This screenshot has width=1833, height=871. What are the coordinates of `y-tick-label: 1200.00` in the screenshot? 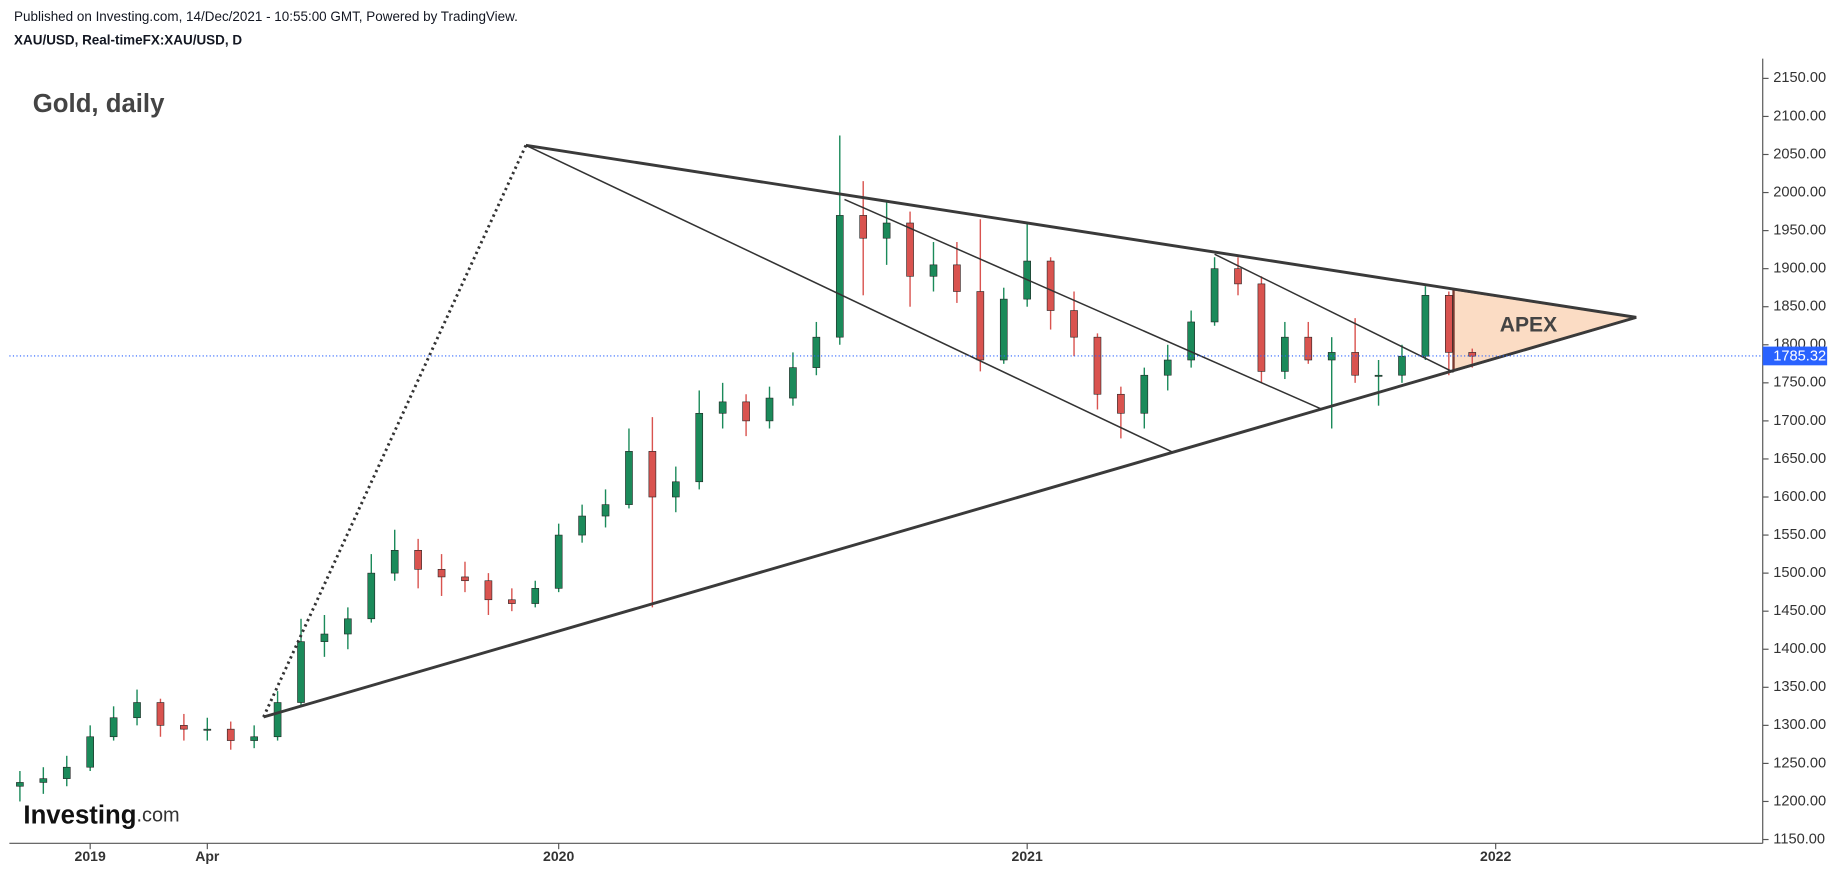 It's located at (1799, 801).